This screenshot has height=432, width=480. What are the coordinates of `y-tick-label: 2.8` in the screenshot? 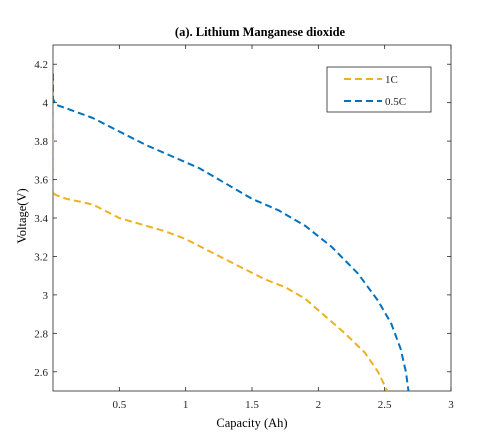 It's located at (41, 334).